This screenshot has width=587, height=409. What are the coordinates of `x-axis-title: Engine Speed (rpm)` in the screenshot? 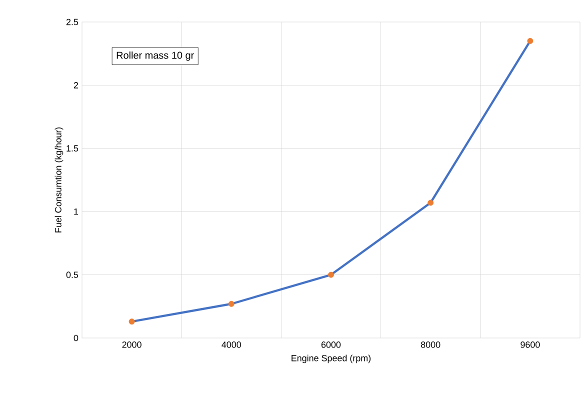 It's located at (331, 359).